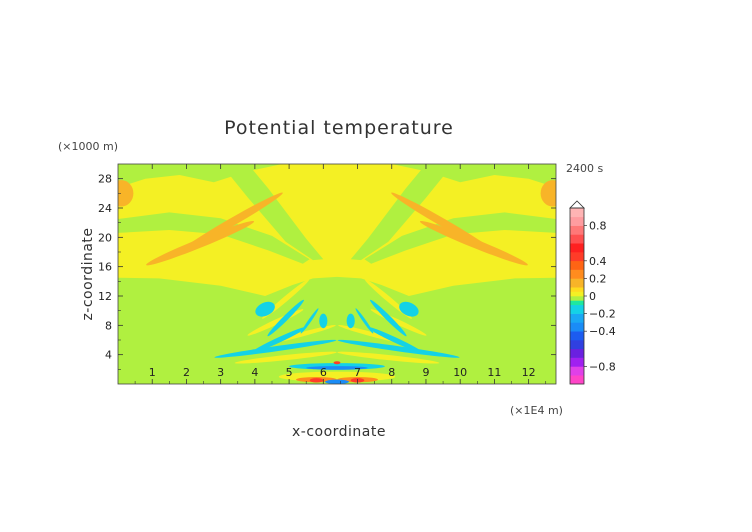 The image size is (752, 532). I want to click on region-green-band-left, so click(214, 238).